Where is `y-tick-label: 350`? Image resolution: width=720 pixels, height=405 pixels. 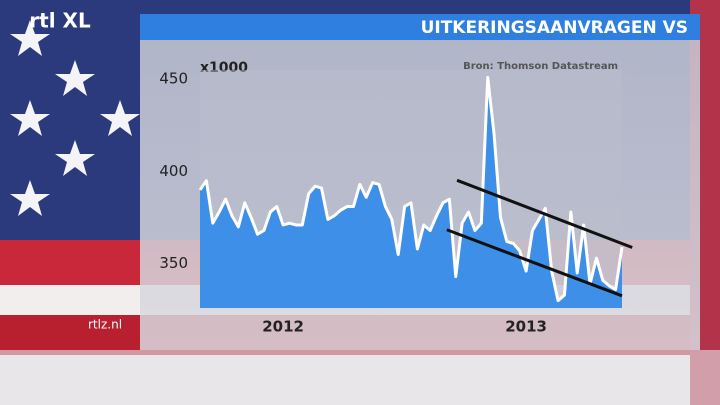
y-tick-label: 350 is located at coordinates (173, 263).